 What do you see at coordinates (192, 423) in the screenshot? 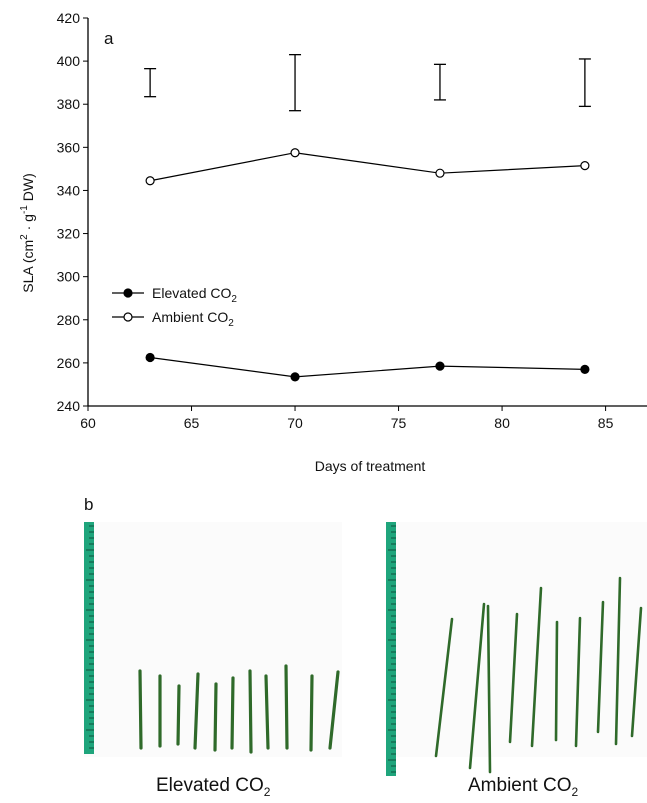
I see `x-tick-label-65: 65` at bounding box center [192, 423].